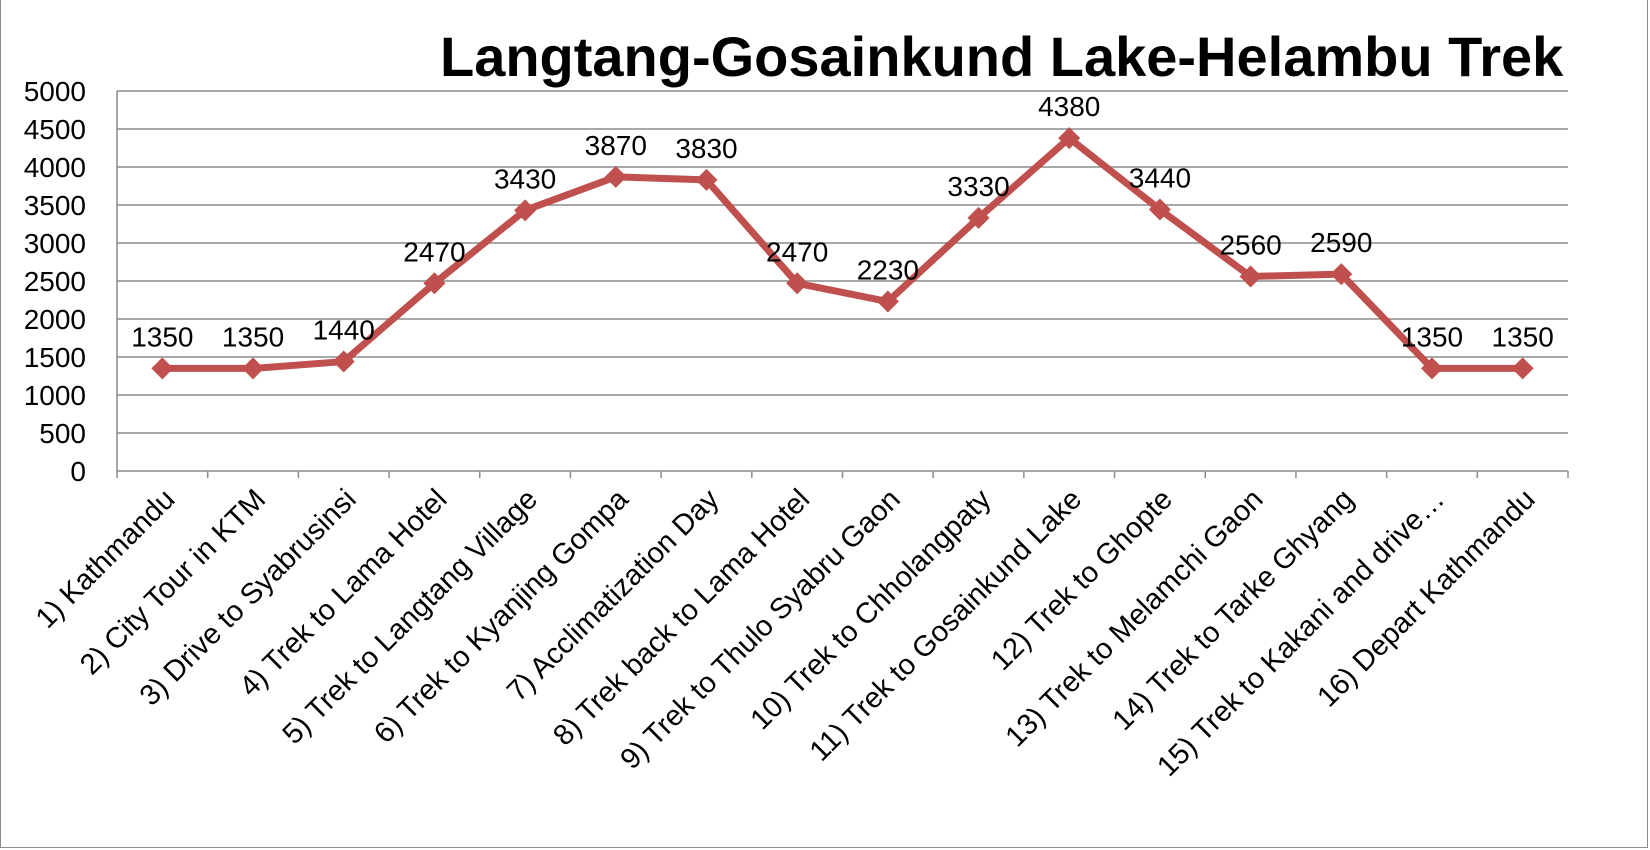 This screenshot has height=850, width=1650. I want to click on chart-title: Langtang-Gosainkund Lake-Helambu Trek, so click(1002, 56).